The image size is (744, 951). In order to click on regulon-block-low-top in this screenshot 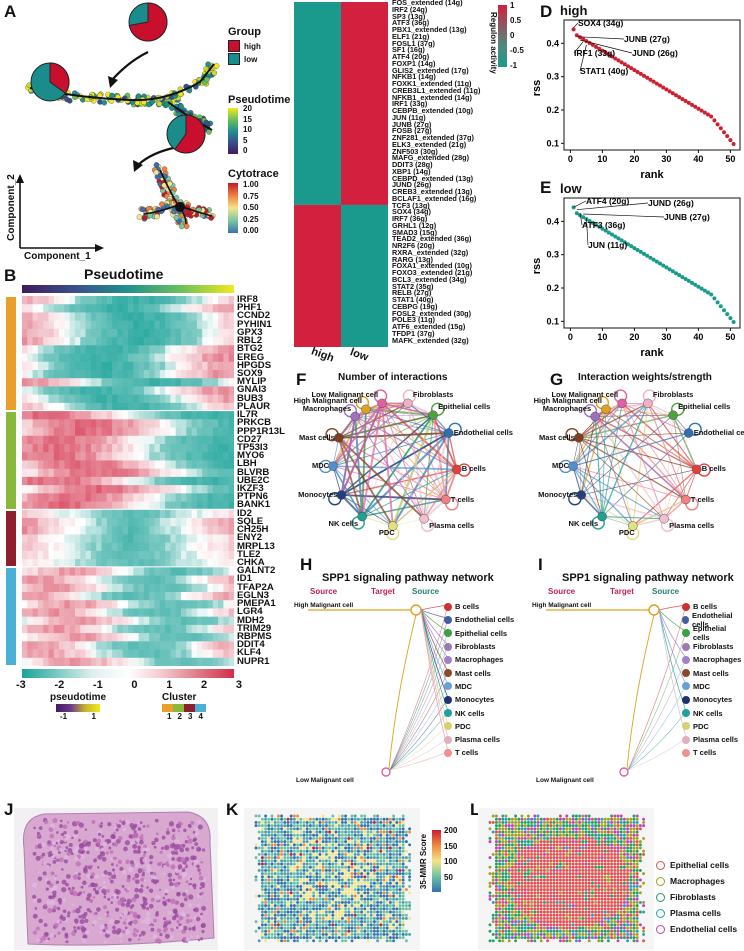, I will do `click(364, 103)`.